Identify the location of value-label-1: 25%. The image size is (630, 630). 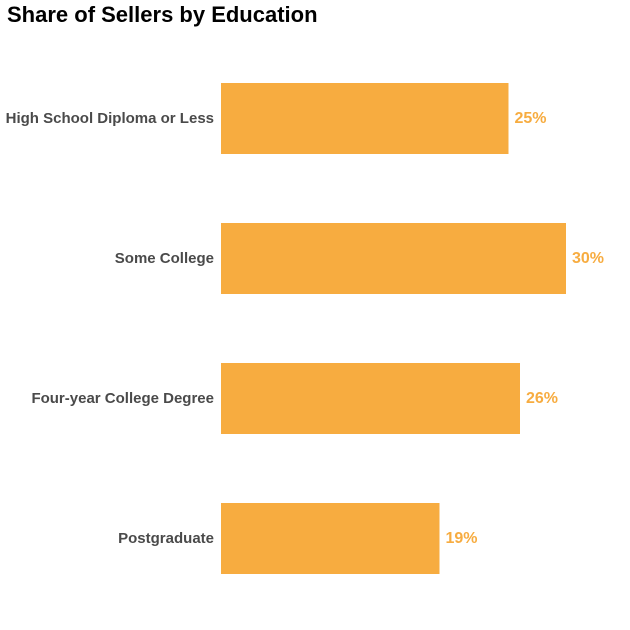
(531, 118).